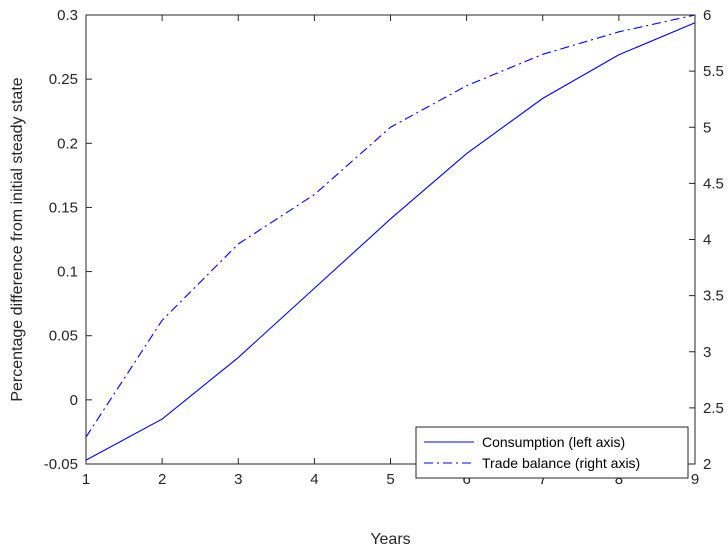  I want to click on x-tick-label: 4, so click(314, 479).